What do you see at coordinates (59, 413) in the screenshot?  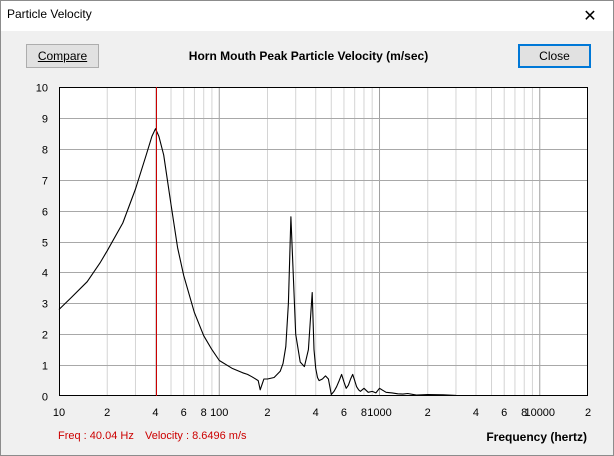 I see `x-tick-label: 10` at bounding box center [59, 413].